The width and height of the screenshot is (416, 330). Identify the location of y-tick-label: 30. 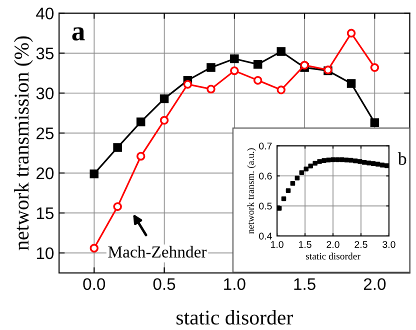
(45, 94).